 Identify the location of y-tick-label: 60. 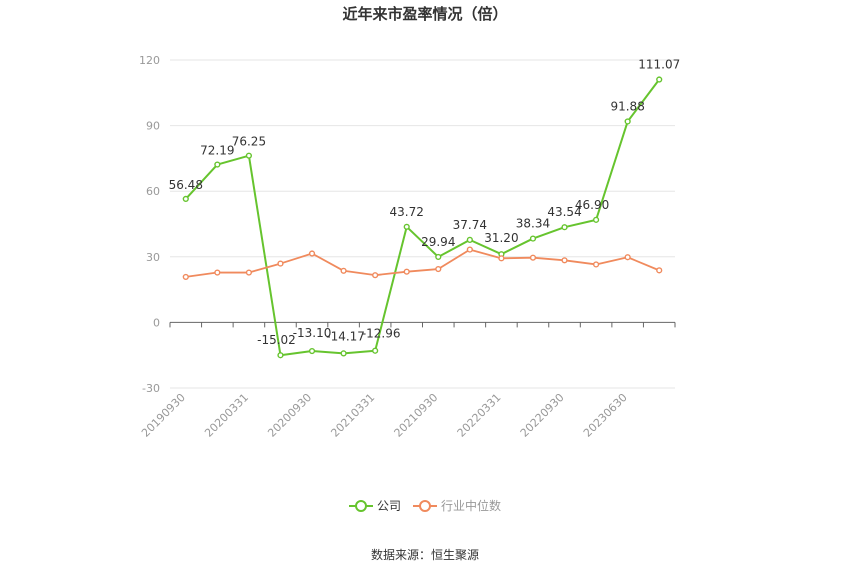
(153, 191).